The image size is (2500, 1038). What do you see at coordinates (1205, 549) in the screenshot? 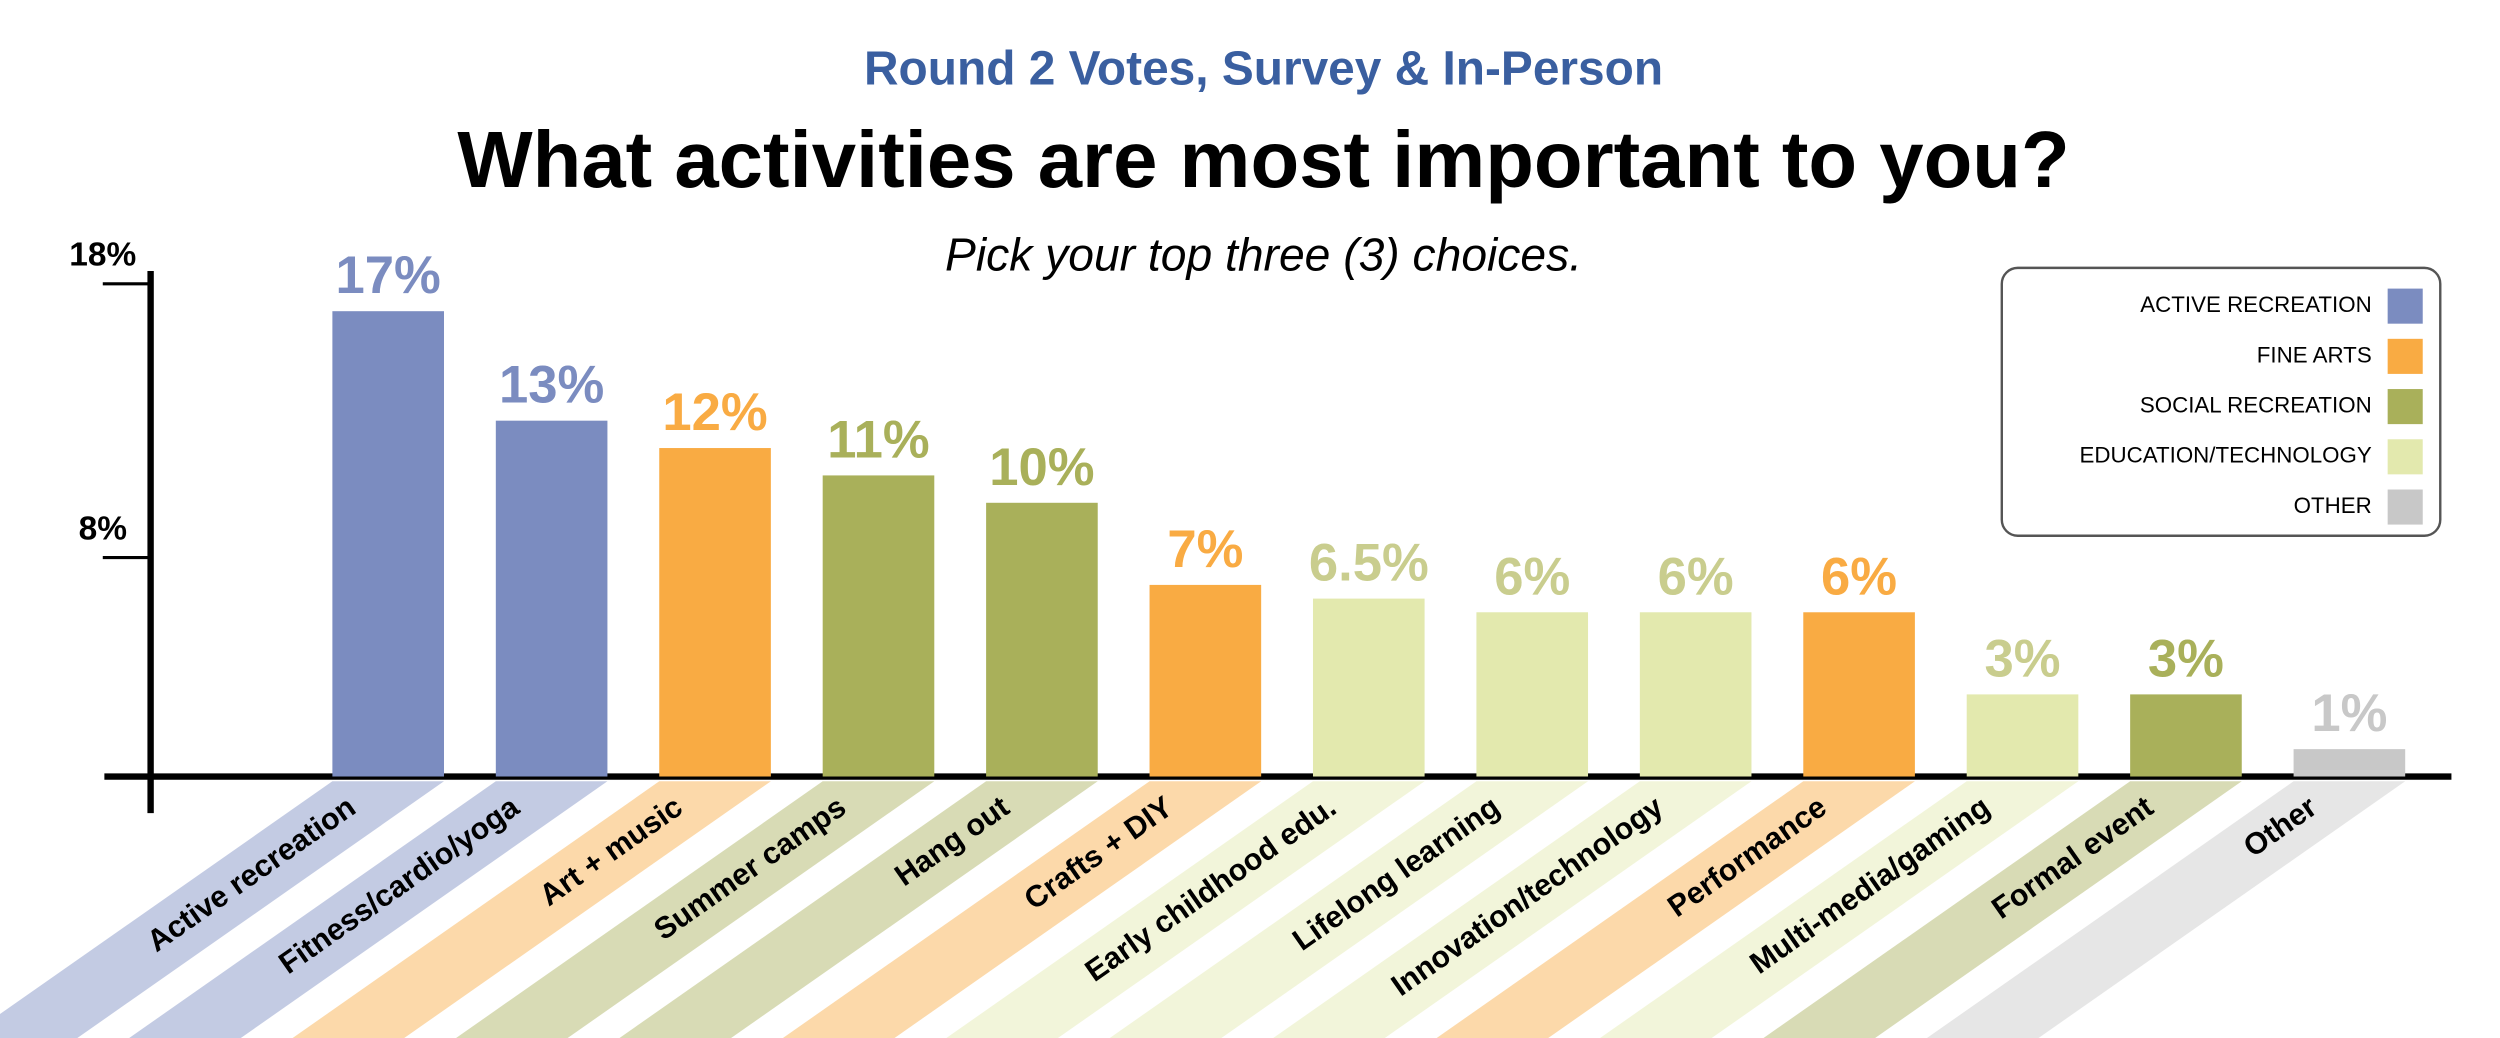
I see `value-label: 7%` at bounding box center [1205, 549].